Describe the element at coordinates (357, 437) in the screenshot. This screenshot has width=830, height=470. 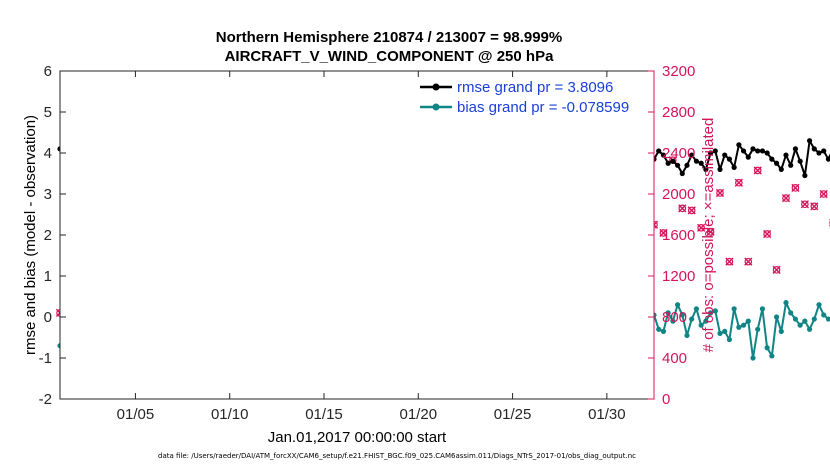
I see `x-axis-label: Jan.01,2017 00:00:00 start` at that location.